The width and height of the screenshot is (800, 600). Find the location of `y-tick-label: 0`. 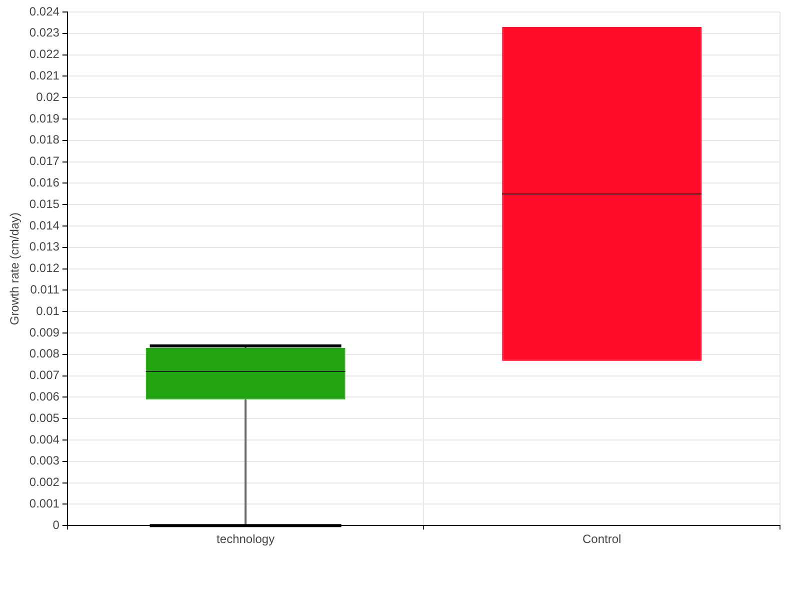

y-tick-label: 0 is located at coordinates (56, 525).